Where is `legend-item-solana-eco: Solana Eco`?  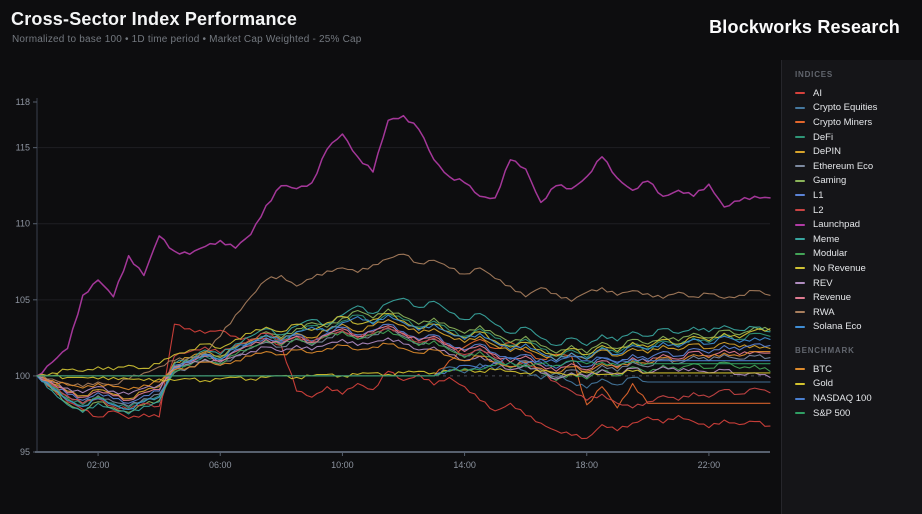 legend-item-solana-eco: Solana Eco is located at coordinates (855, 327).